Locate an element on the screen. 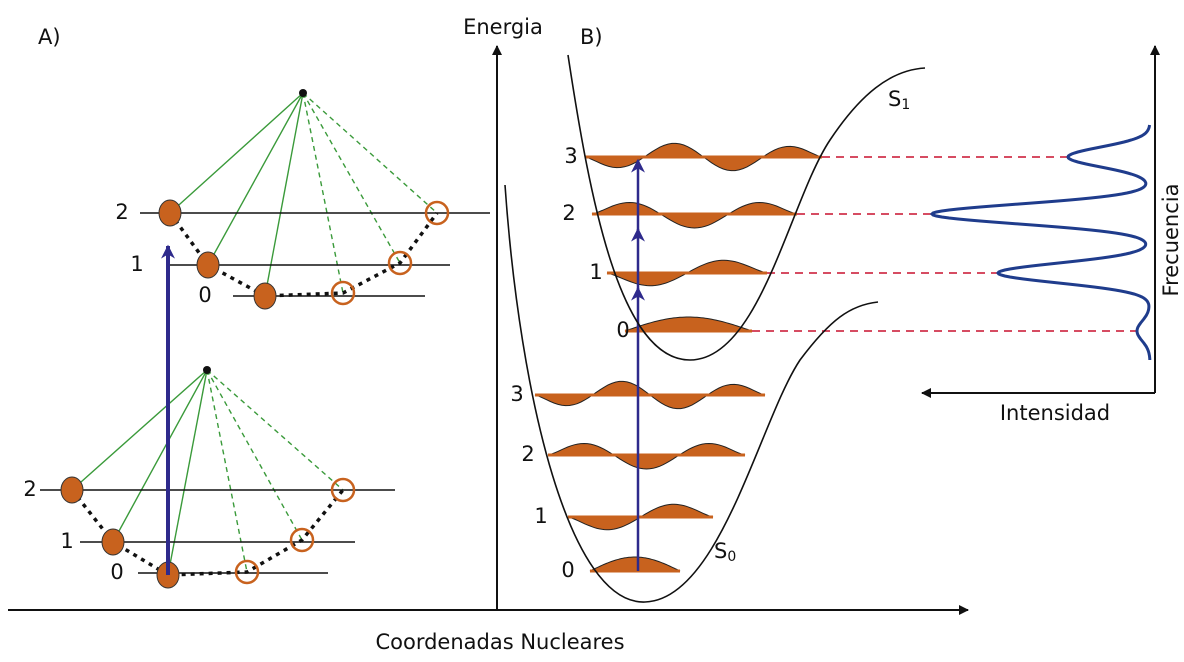 The width and height of the screenshot is (1184, 662). energy-label: Energia is located at coordinates (503, 27).